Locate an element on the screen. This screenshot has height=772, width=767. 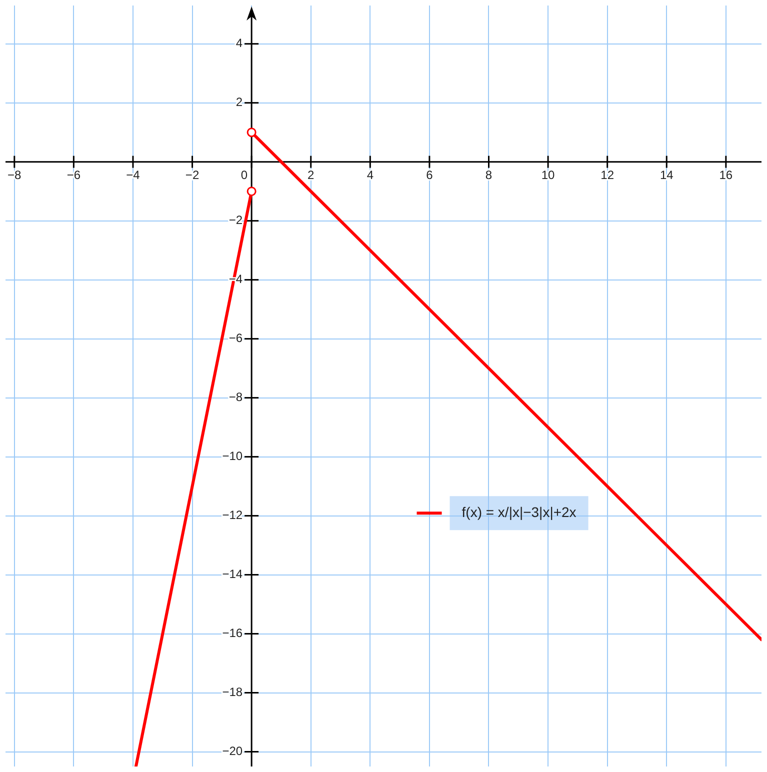
y-tick-label: 4 is located at coordinates (239, 43).